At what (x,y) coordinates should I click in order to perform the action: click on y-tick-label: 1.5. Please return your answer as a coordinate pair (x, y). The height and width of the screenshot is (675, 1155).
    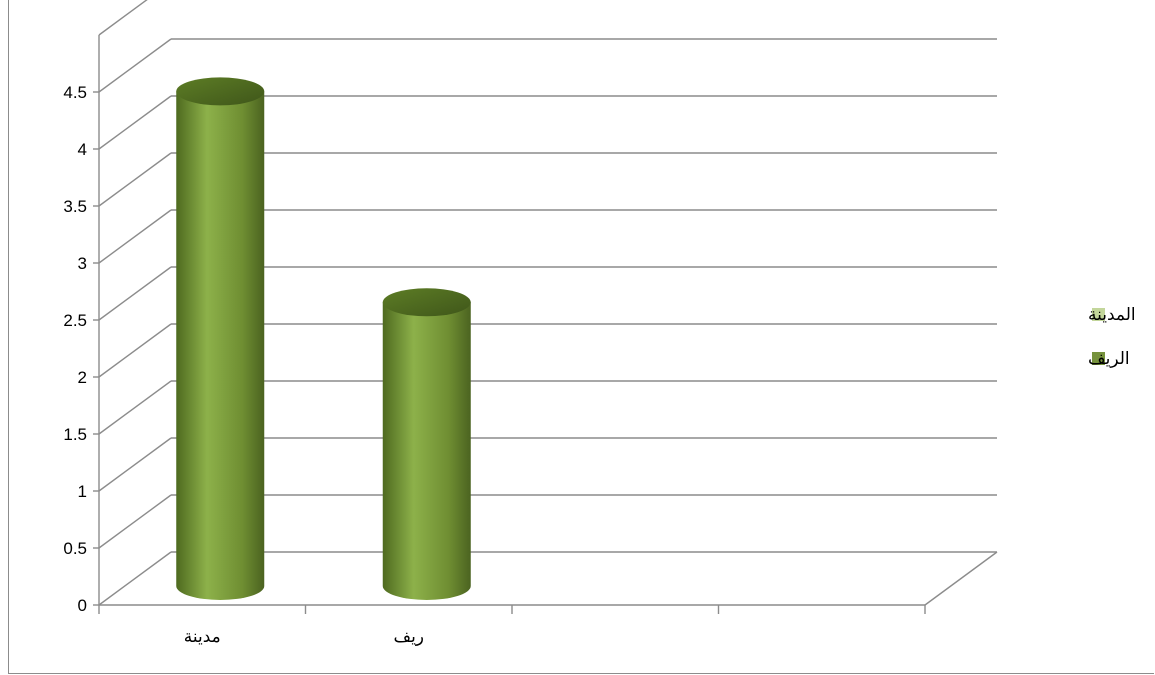
    Looking at the image, I should click on (75, 434).